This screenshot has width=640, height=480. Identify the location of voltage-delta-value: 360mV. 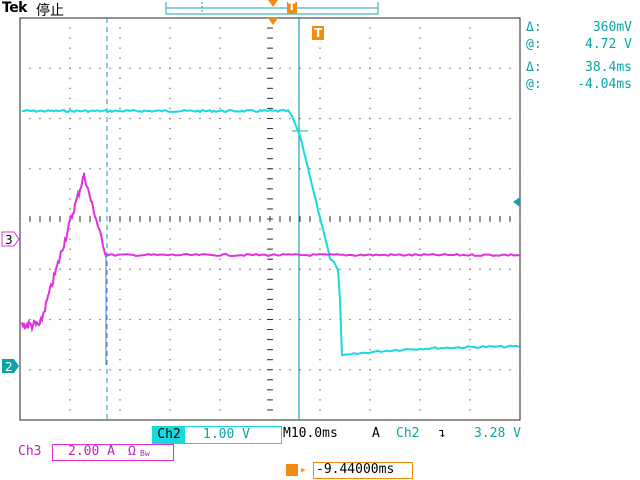
(612, 27).